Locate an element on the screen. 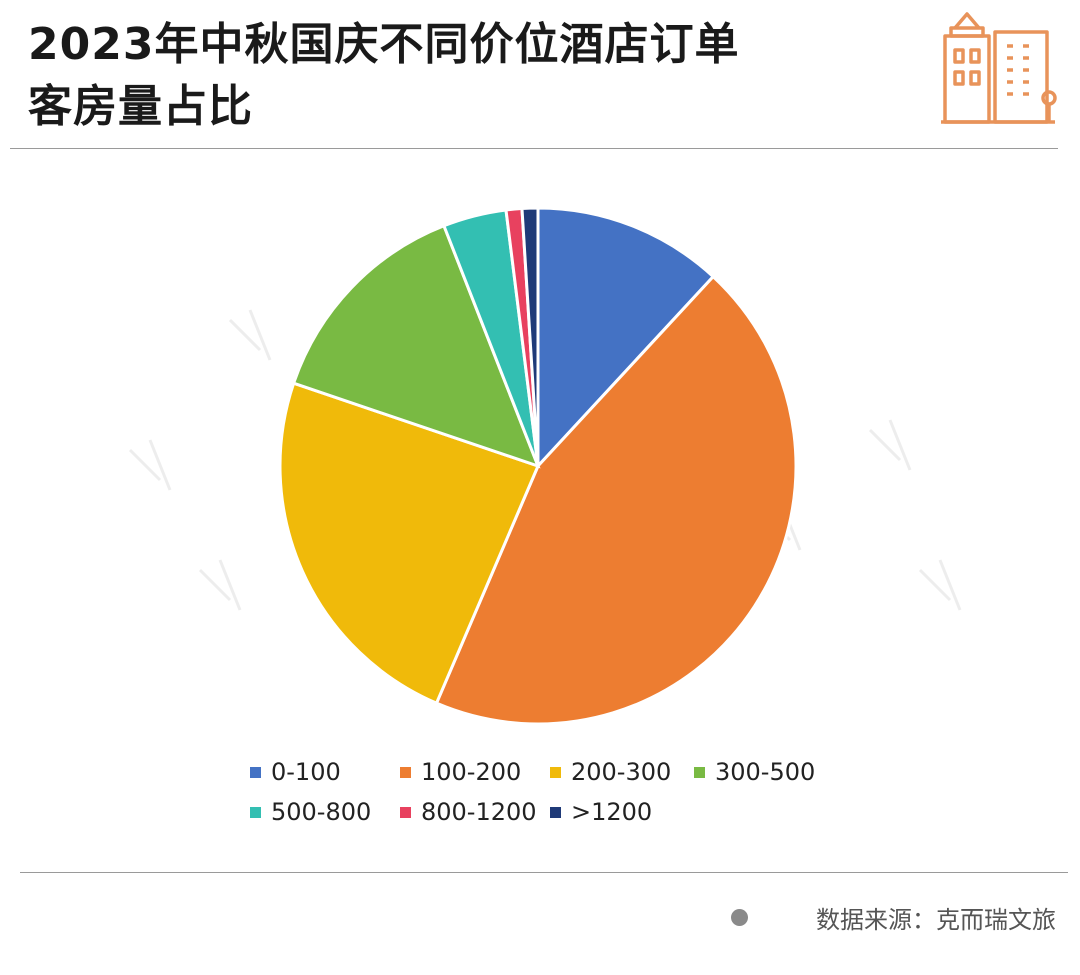 The height and width of the screenshot is (975, 1080). legend-label: 800-1200 is located at coordinates (479, 812).